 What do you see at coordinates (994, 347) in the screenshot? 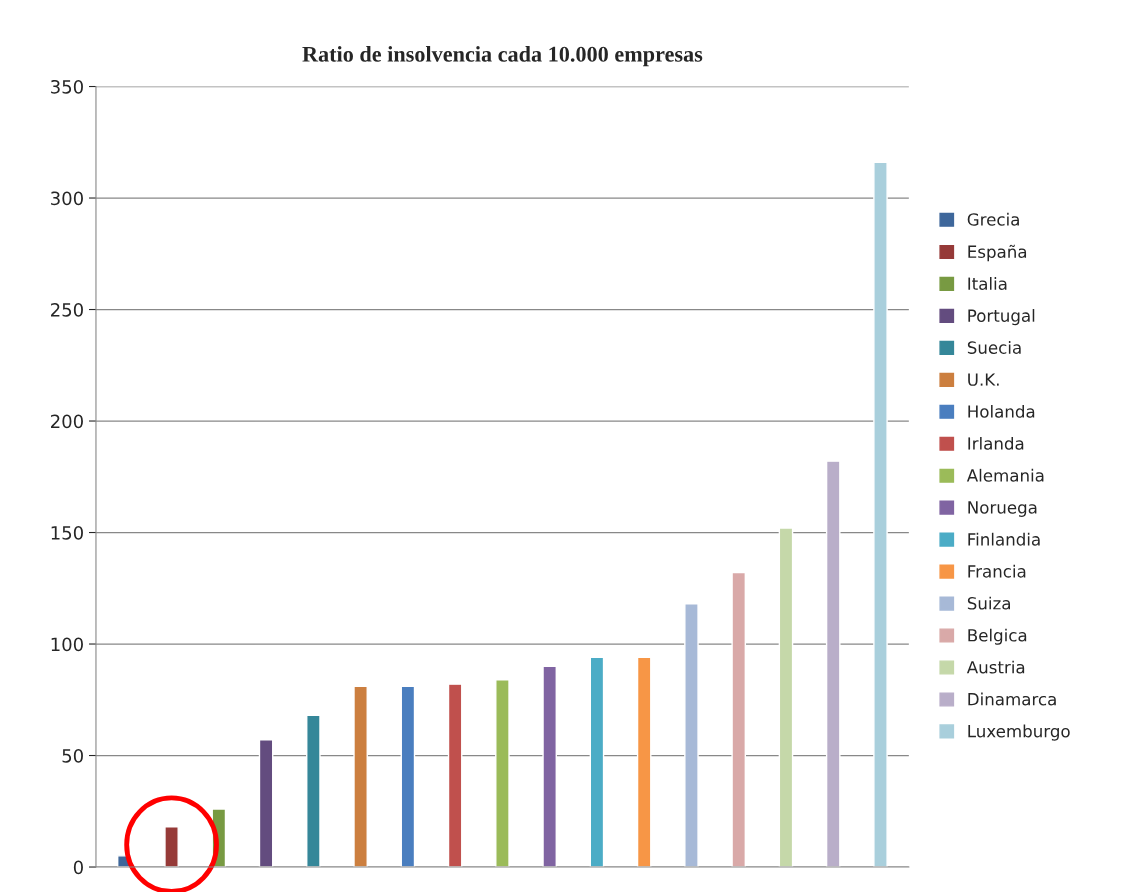
I see `legend-label: Suecia` at bounding box center [994, 347].